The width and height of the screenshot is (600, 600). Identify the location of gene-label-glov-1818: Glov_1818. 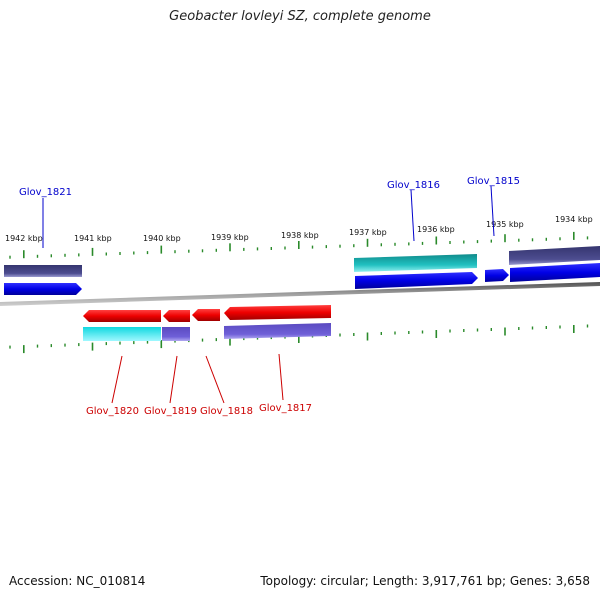
(226, 411).